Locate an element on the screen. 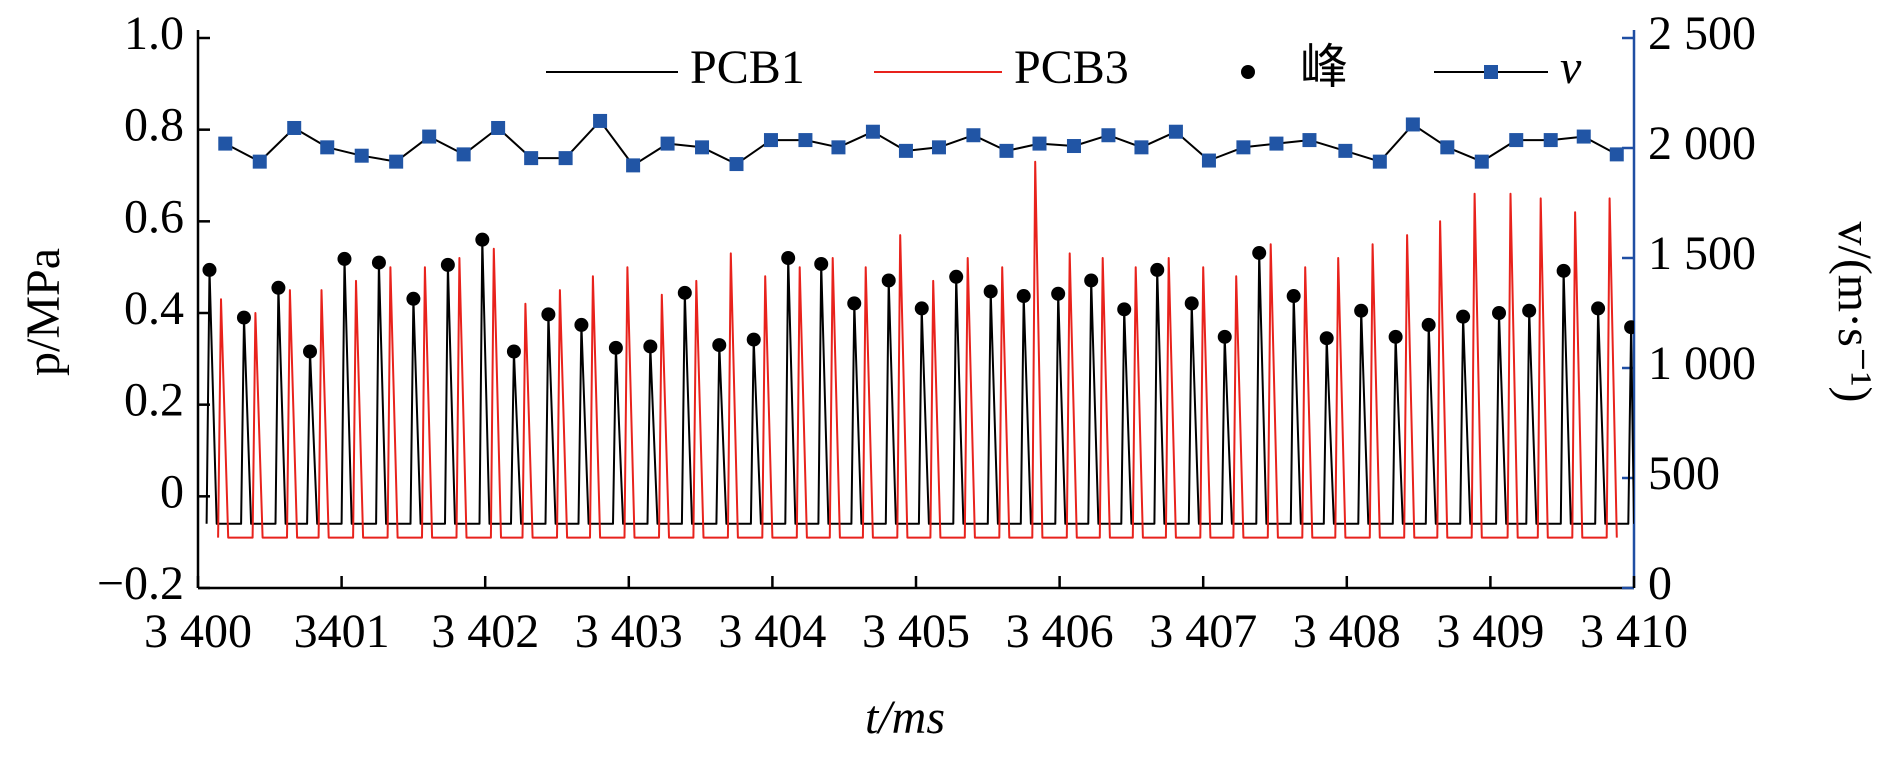 The width and height of the screenshot is (1885, 762). x-tick-label: 3401 is located at coordinates (342, 631).